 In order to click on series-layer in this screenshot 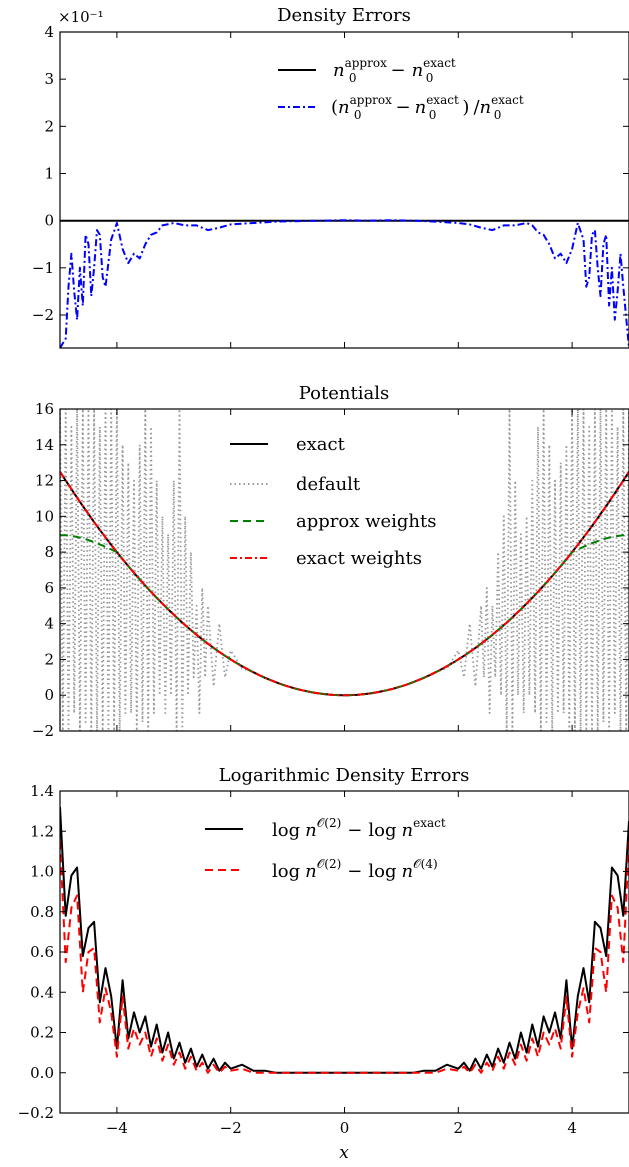, I will do `click(344, 283)`.